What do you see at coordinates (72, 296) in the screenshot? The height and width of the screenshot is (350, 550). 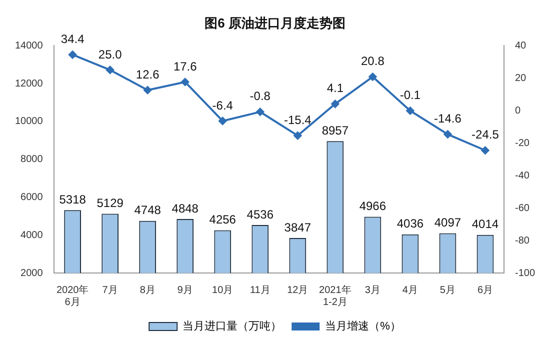 I see `x-tick-label: 2020年 6月` at bounding box center [72, 296].